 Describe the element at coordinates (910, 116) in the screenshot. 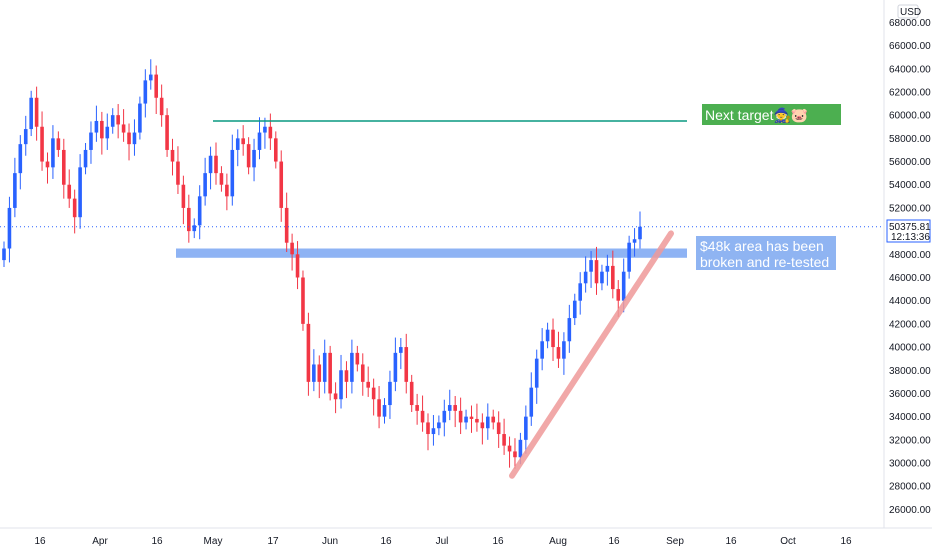

I see `y-tick-label: 60000.00` at that location.